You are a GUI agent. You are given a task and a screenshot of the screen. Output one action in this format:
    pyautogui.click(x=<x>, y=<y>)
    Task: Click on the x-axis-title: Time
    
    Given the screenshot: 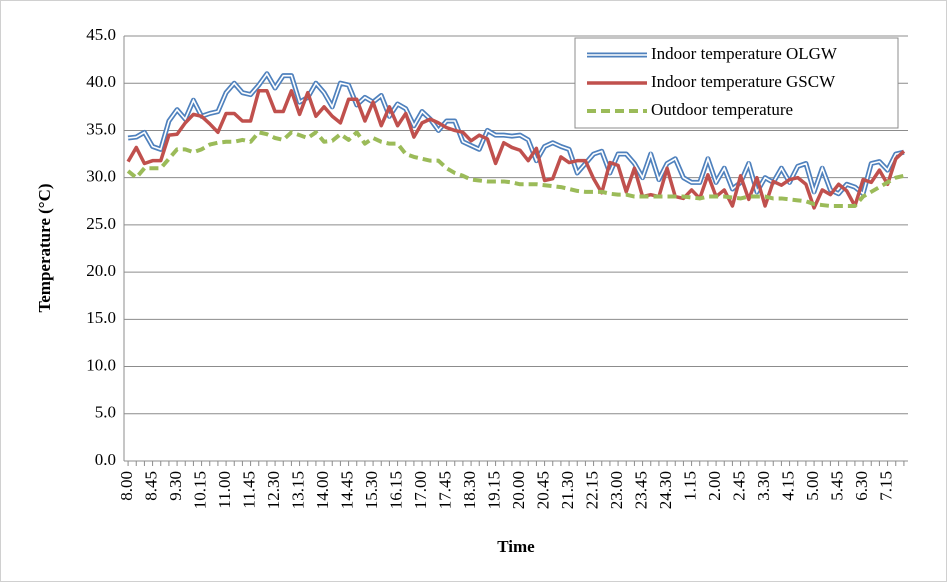 What is the action you would take?
    pyautogui.click(x=516, y=546)
    